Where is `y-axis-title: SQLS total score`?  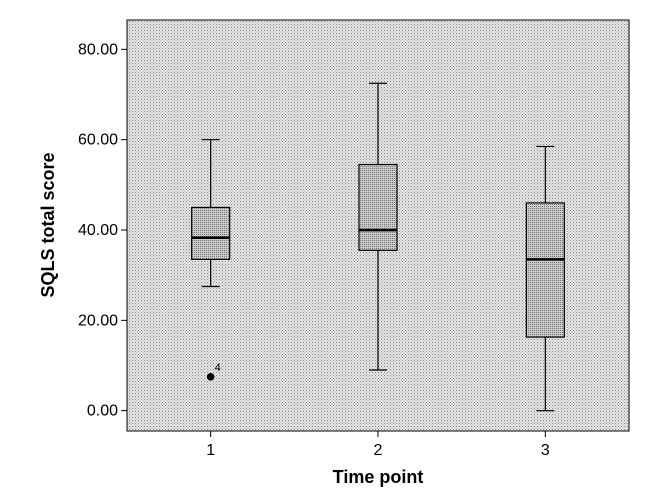 y-axis-title: SQLS total score is located at coordinates (48, 224).